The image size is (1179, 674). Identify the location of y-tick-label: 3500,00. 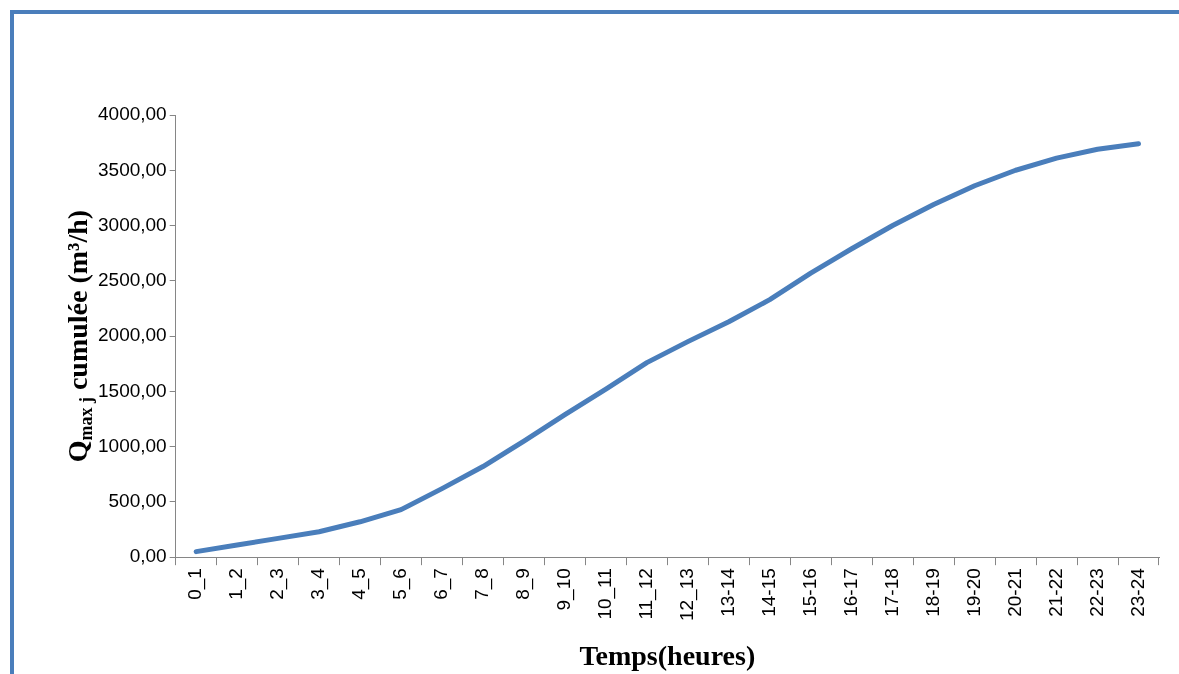
(132, 169).